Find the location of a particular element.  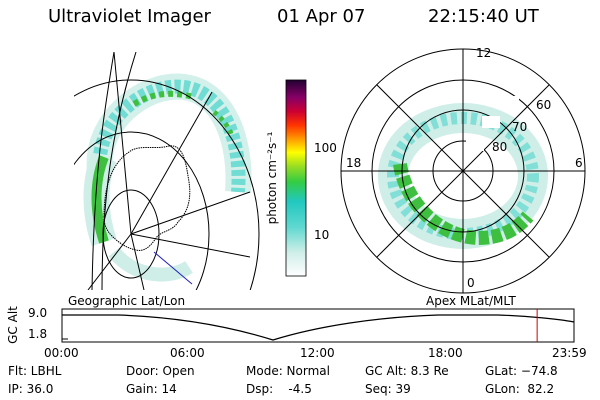

geo-coastline is located at coordinates (147, 198).